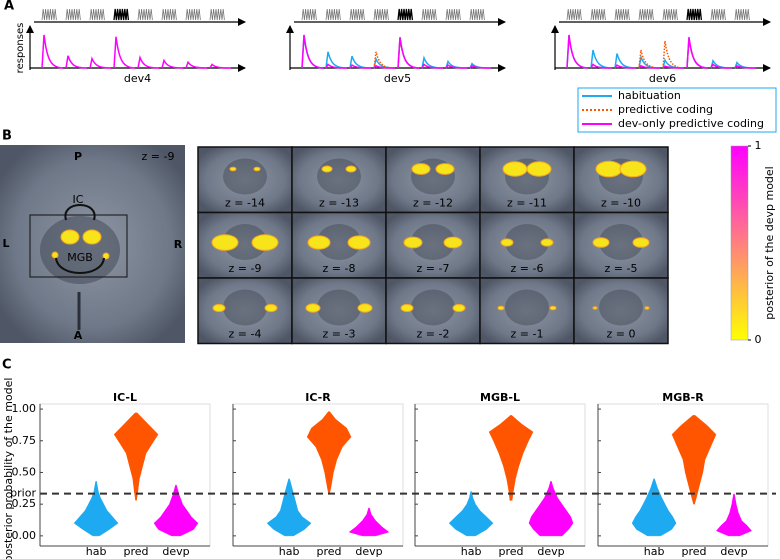 The height and width of the screenshot is (559, 780). What do you see at coordinates (7, 136) in the screenshot?
I see `panel-label: B` at bounding box center [7, 136].